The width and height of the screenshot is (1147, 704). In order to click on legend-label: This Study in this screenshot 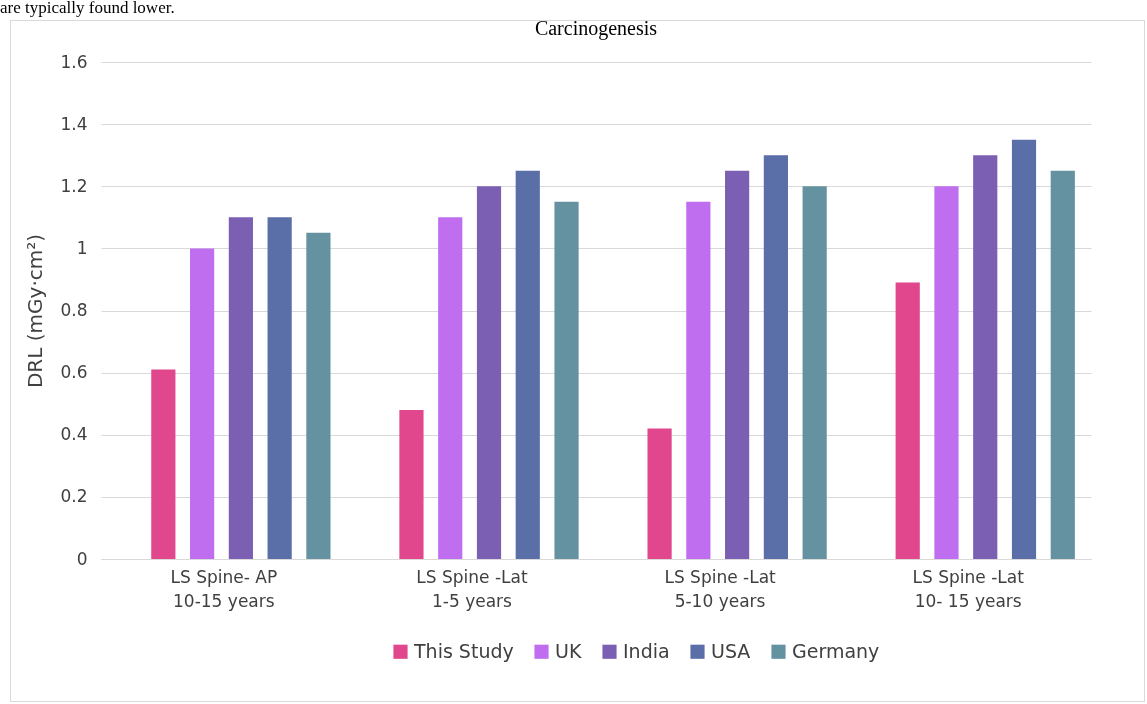, I will do `click(463, 650)`.